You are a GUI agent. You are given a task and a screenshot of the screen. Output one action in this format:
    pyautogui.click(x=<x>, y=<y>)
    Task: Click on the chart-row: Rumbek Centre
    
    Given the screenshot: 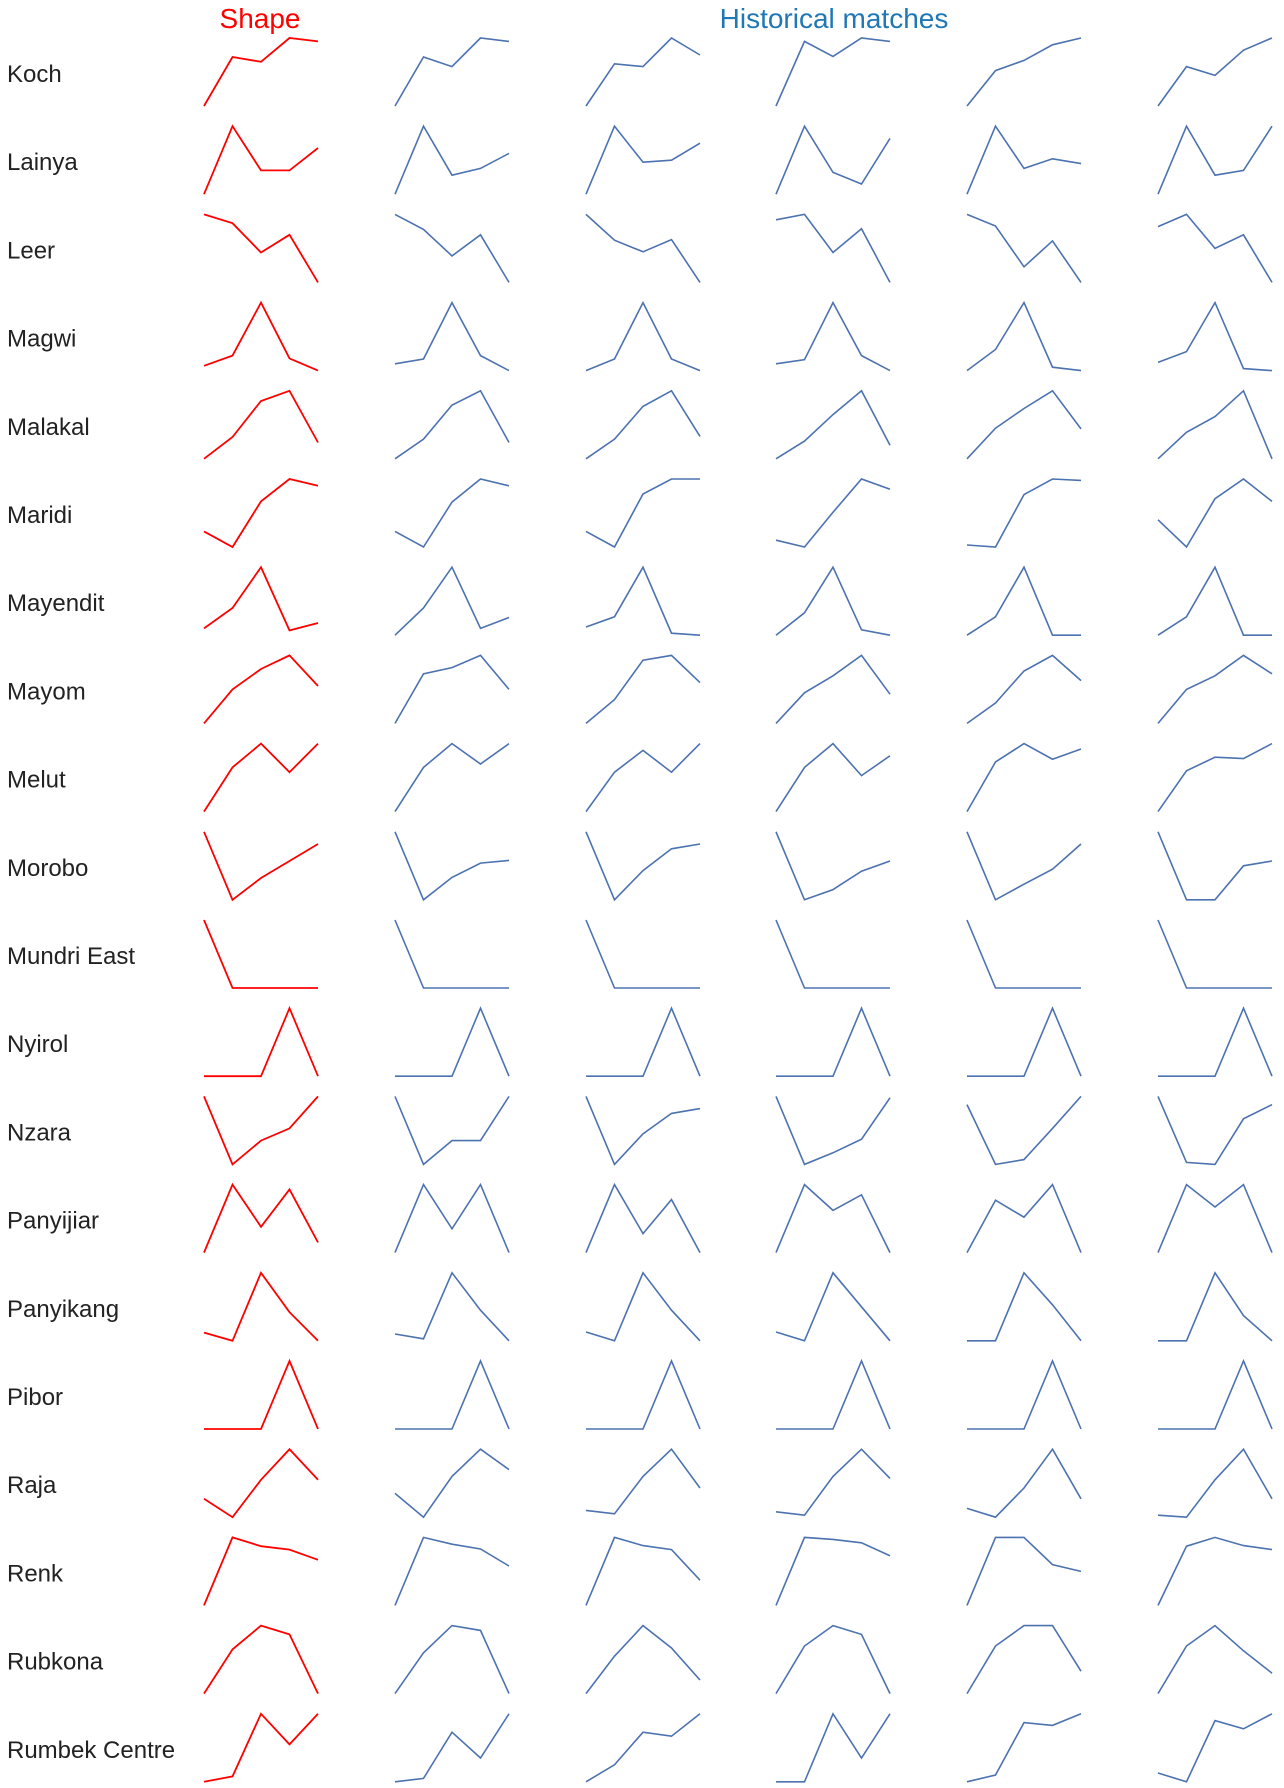 What is the action you would take?
    pyautogui.click(x=640, y=1747)
    